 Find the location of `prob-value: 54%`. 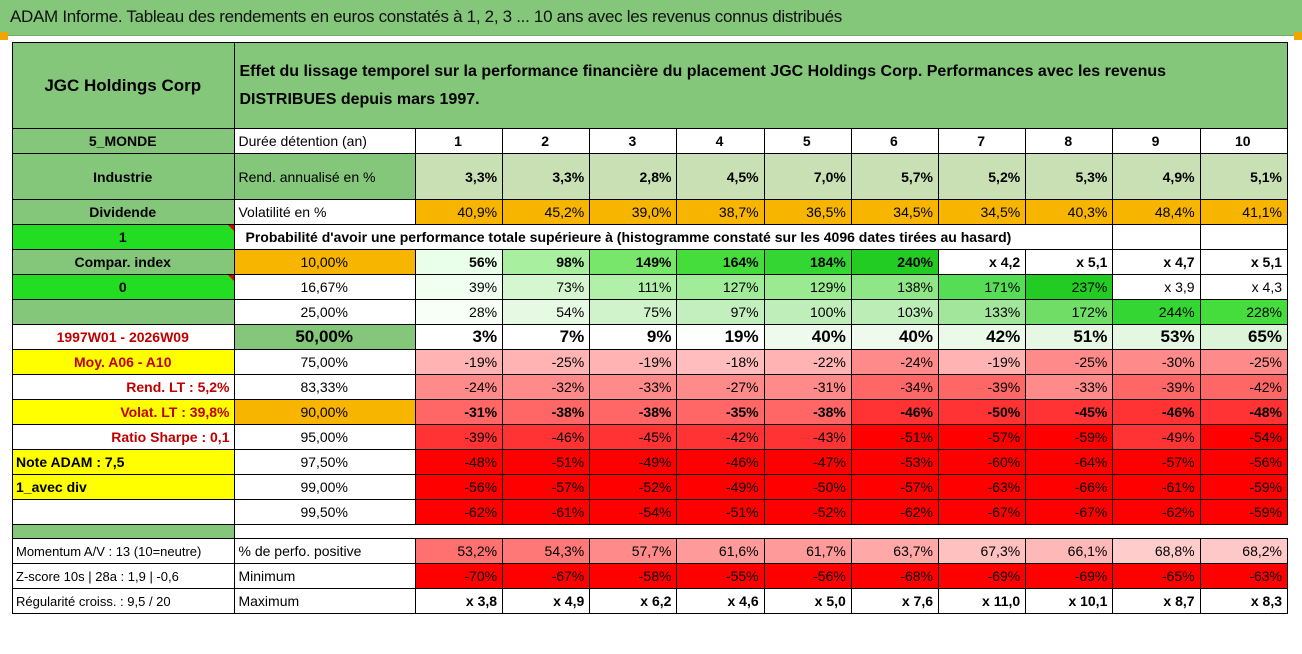

prob-value: 54% is located at coordinates (546, 312).